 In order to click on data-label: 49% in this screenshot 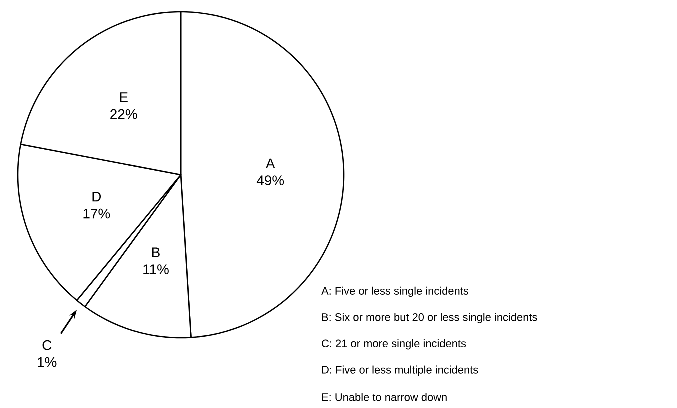, I will do `click(270, 181)`.